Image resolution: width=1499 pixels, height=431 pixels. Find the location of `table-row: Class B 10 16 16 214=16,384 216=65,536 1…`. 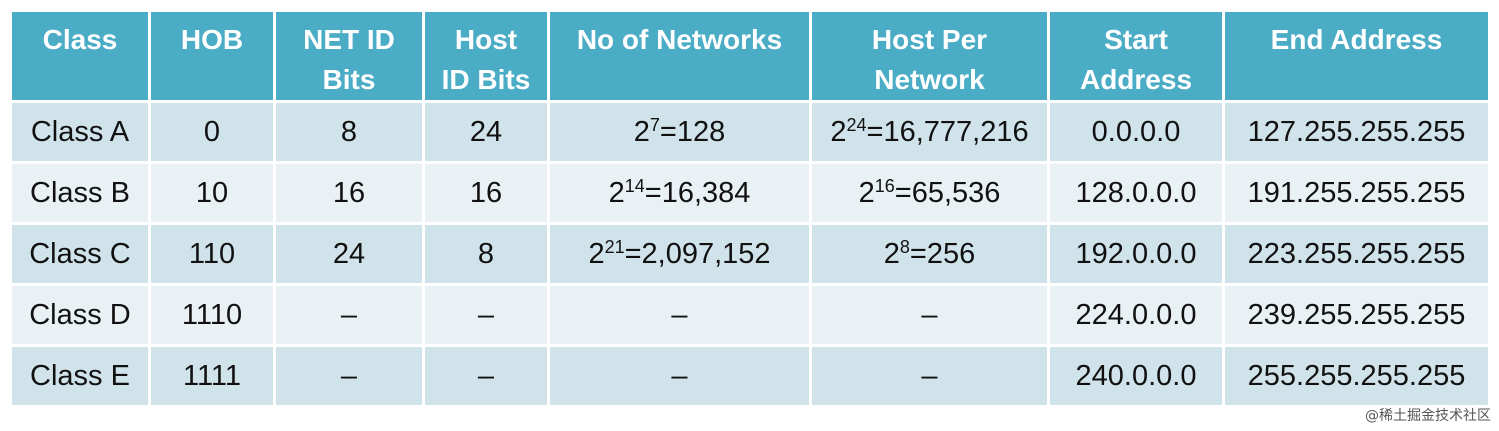

table-row: Class B 10 16 16 214=16,384 216=65,536 1… is located at coordinates (750, 194).